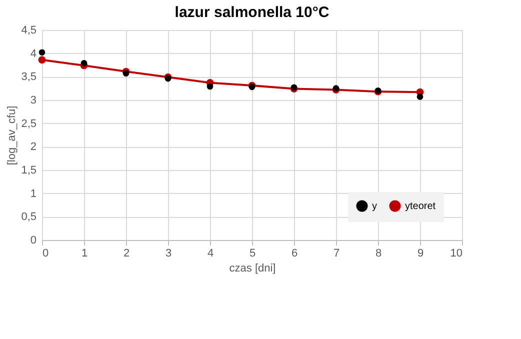 The height and width of the screenshot is (339, 521). What do you see at coordinates (374, 206) in the screenshot?
I see `legend-label: y` at bounding box center [374, 206].